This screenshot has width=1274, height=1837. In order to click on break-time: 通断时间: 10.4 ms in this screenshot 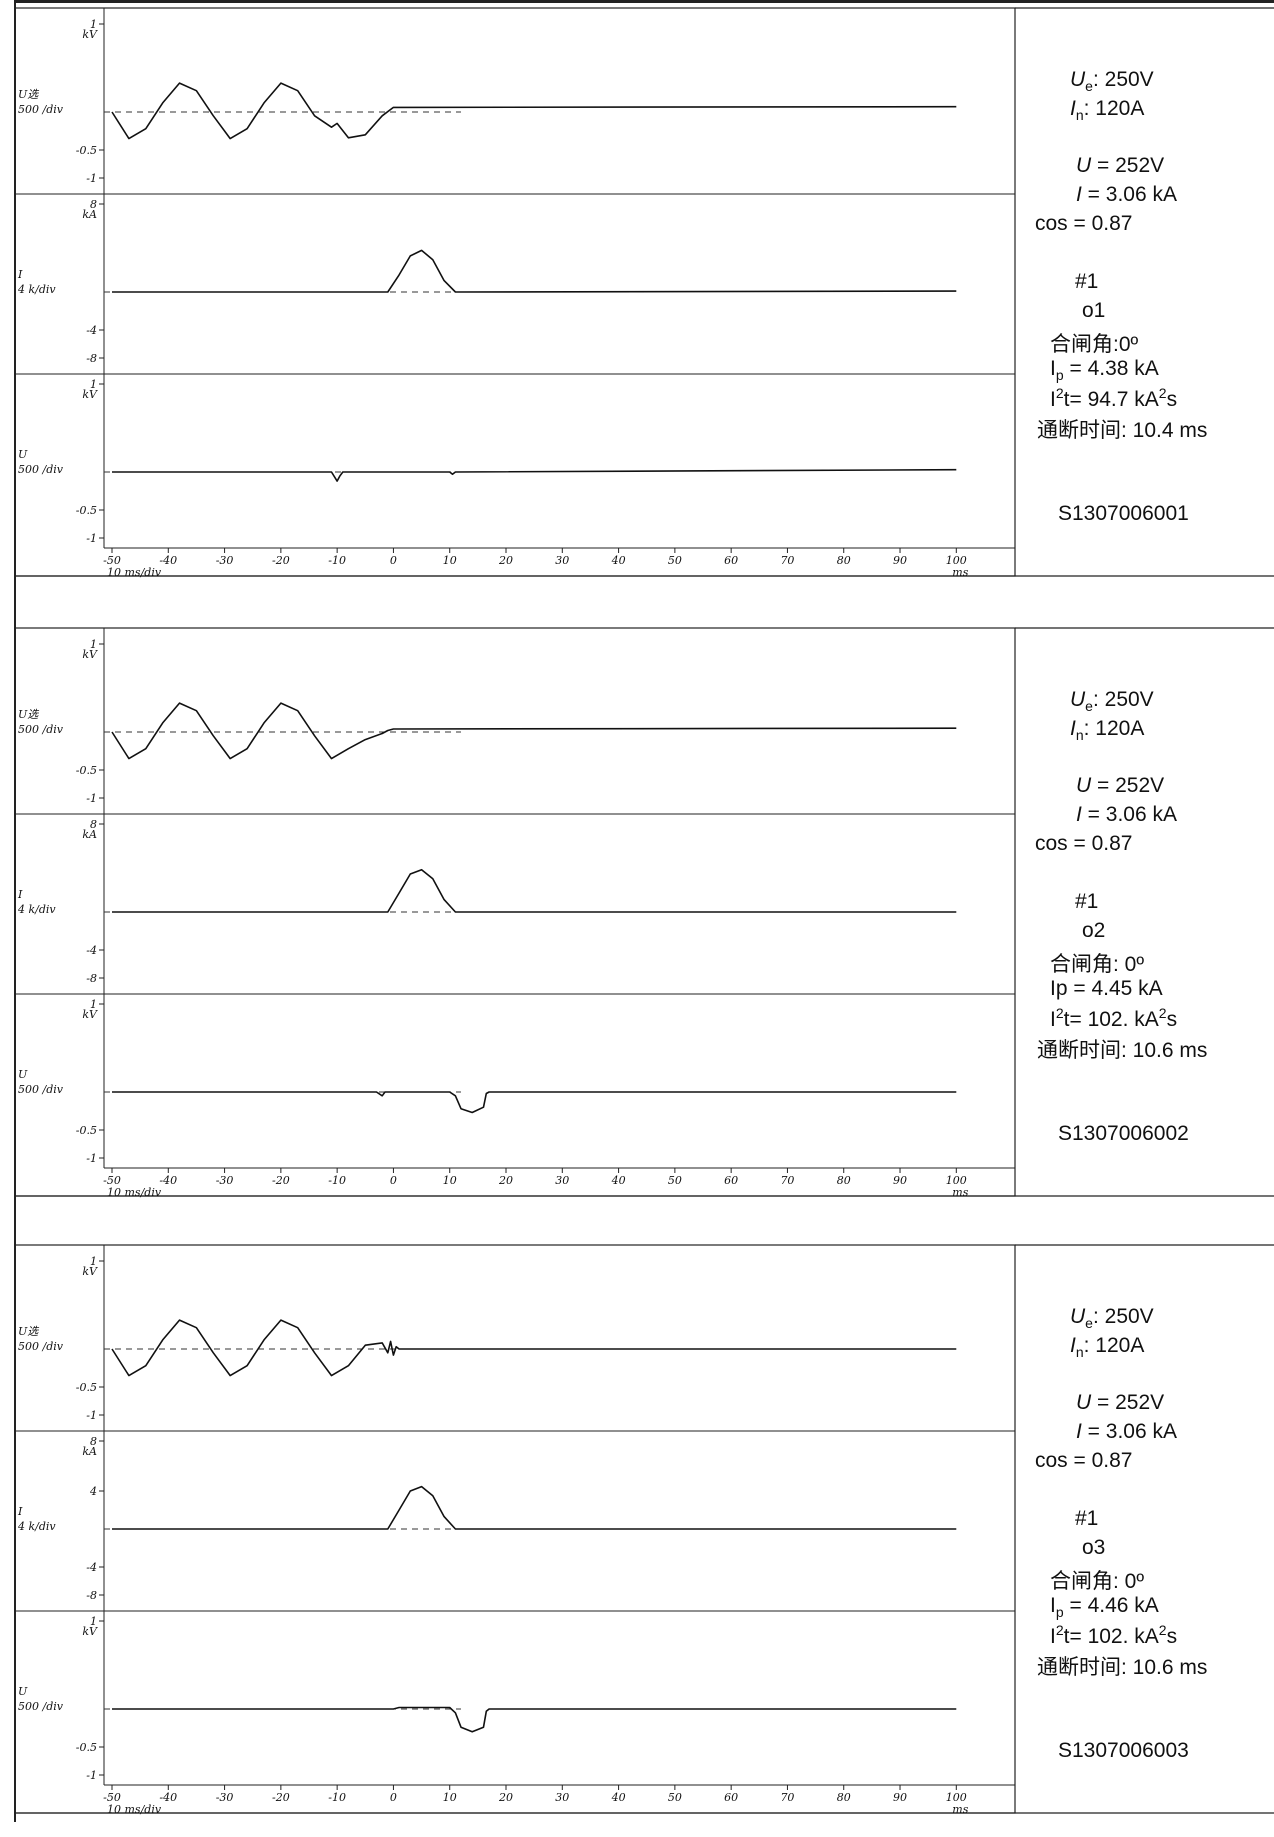, I will do `click(1122, 430)`.